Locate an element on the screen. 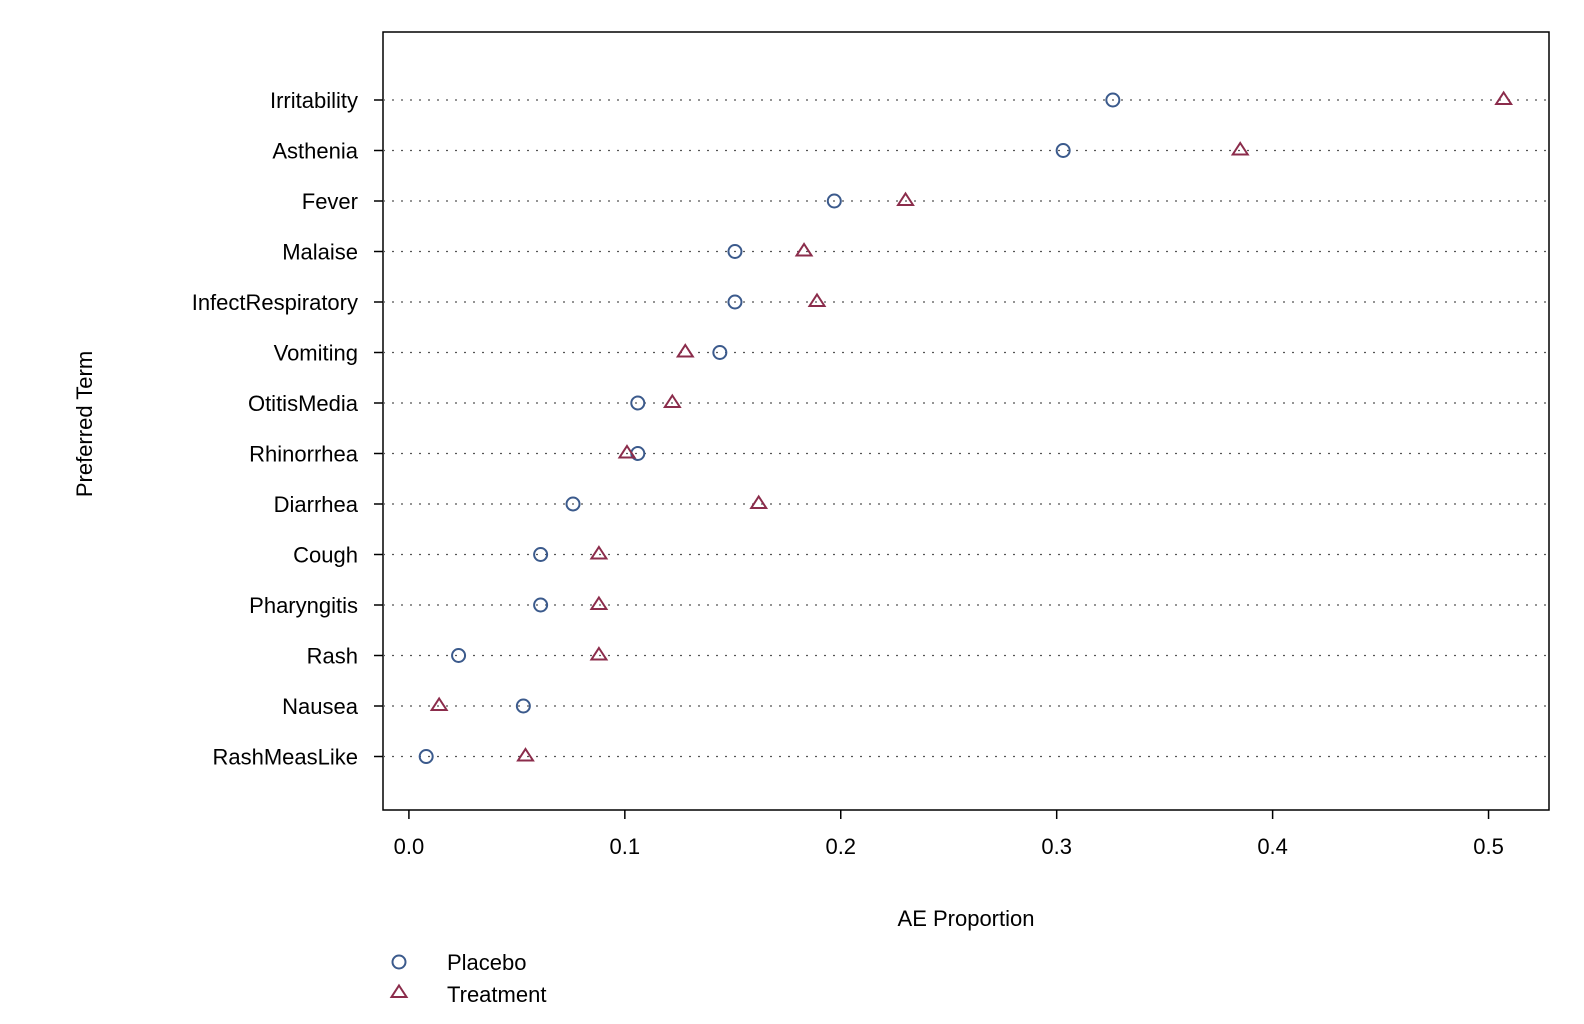  y-axis-title: Preferred Term is located at coordinates (84, 424).